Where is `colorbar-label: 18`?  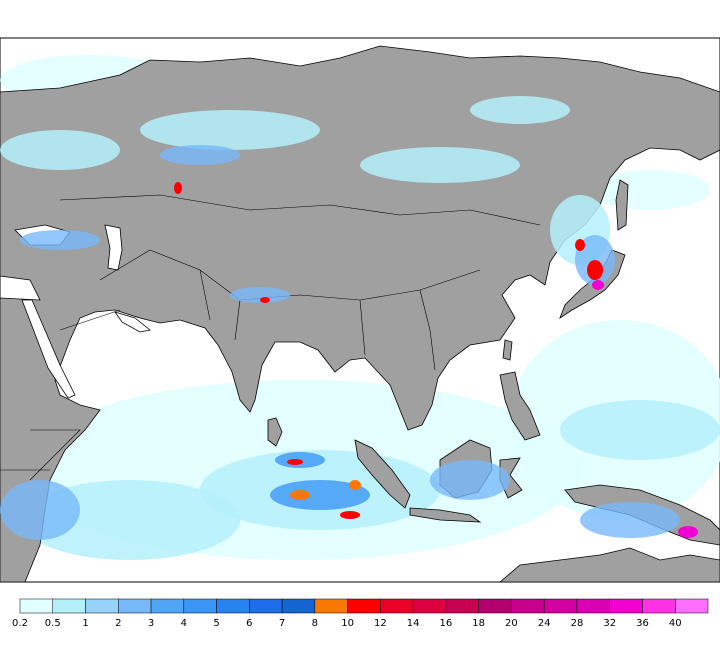
colorbar-label: 18 is located at coordinates (478, 623).